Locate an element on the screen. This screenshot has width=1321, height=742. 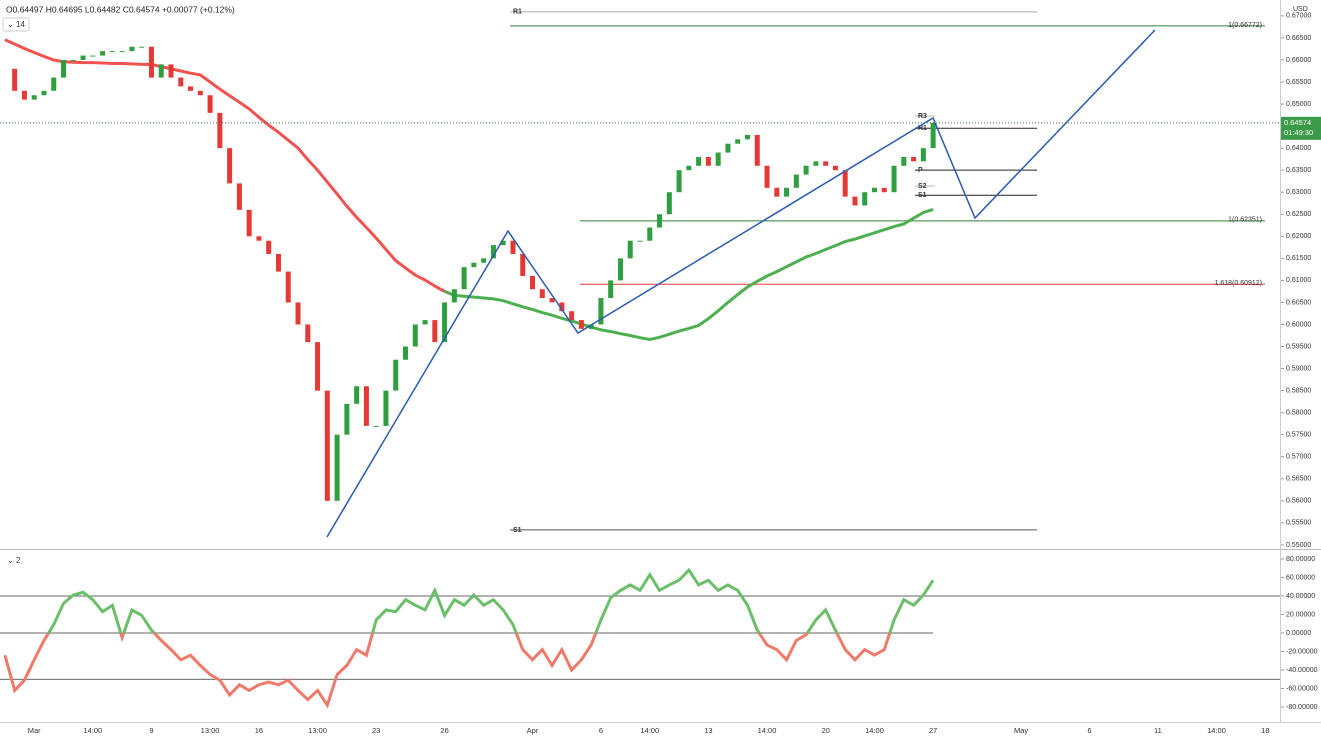
level-label: 1(0.66772) is located at coordinates (1245, 25).